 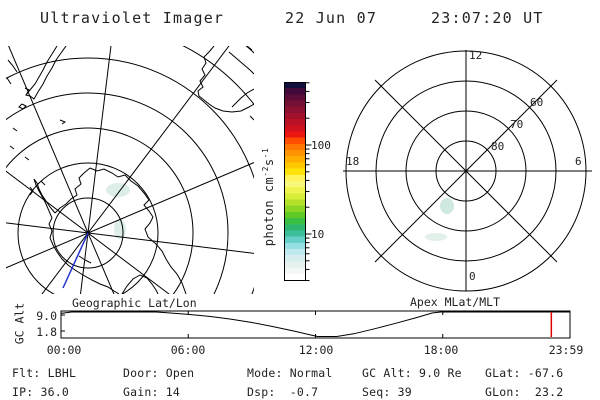 What do you see at coordinates (498, 146) in the screenshot?
I see `mlat-label-80: 80` at bounding box center [498, 146].